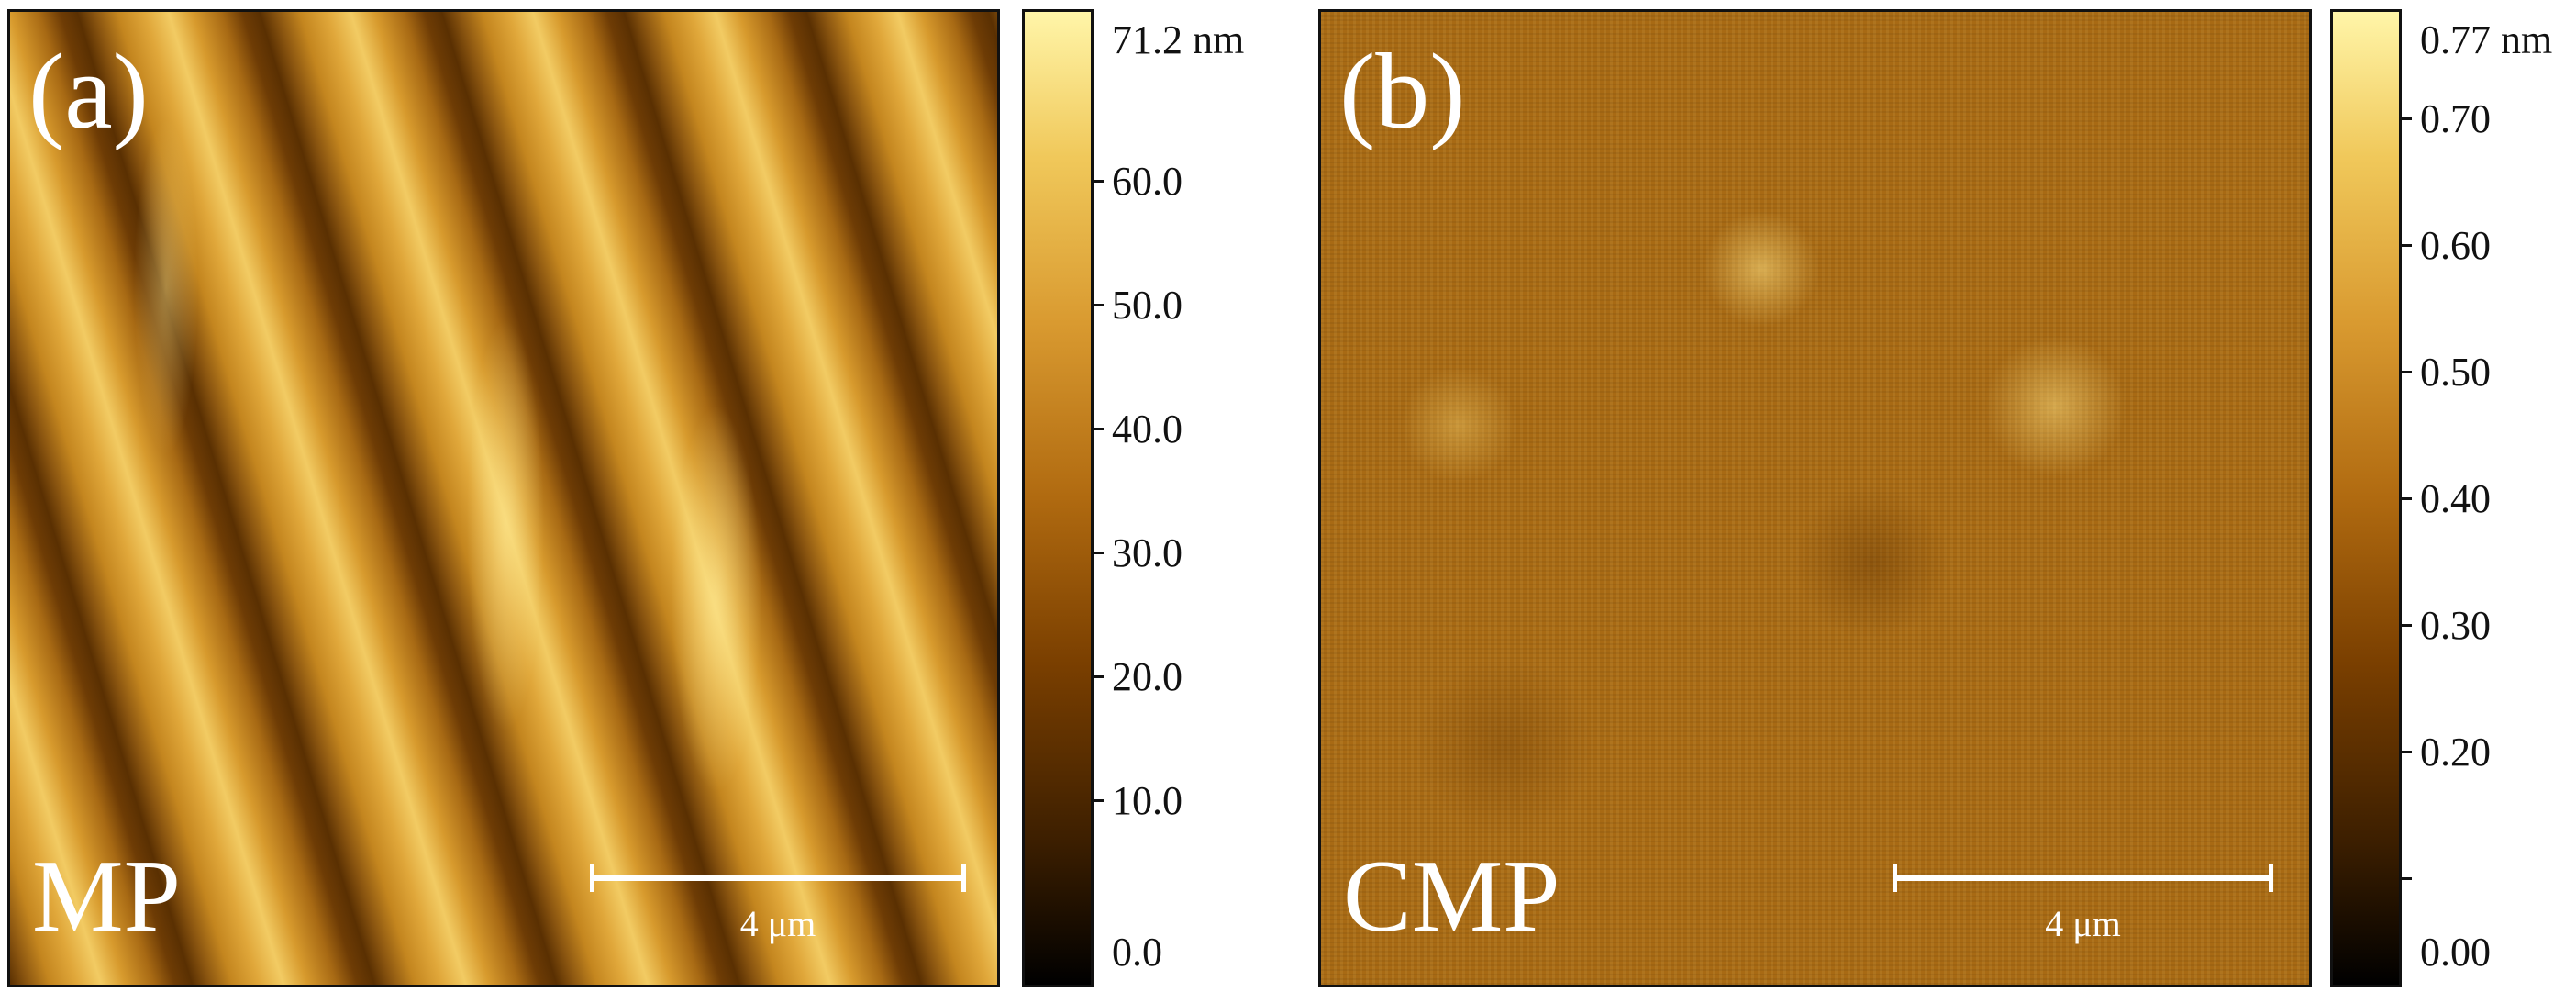 This screenshot has height=1003, width=2576. I want to click on colorbar-b-tick-label: 0.70, so click(2455, 119).